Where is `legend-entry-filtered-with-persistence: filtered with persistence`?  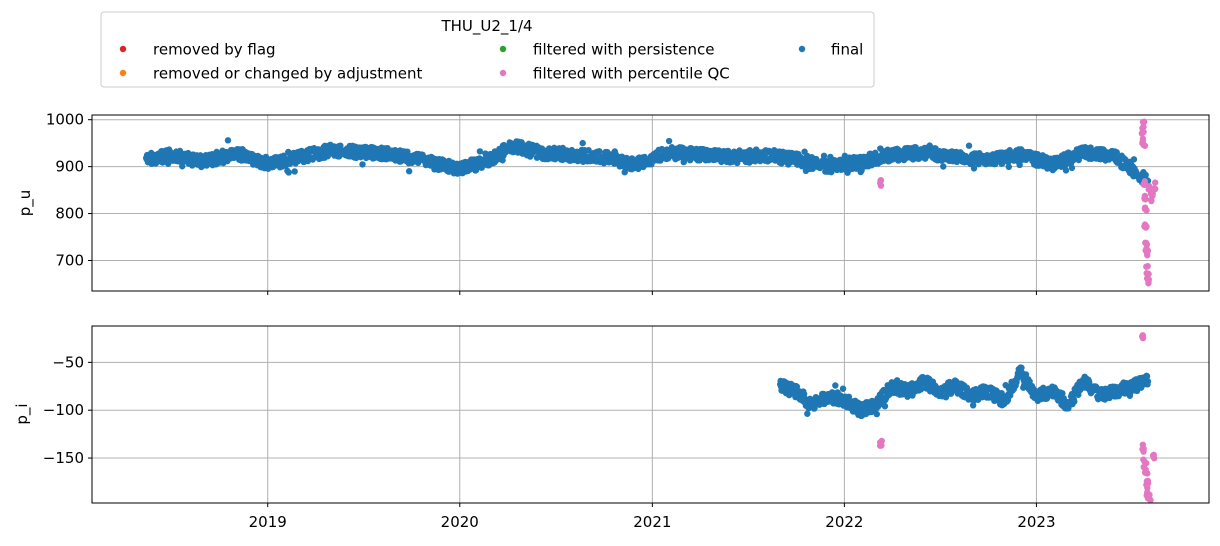
legend-entry-filtered-with-persistence: filtered with persistence is located at coordinates (606, 50).